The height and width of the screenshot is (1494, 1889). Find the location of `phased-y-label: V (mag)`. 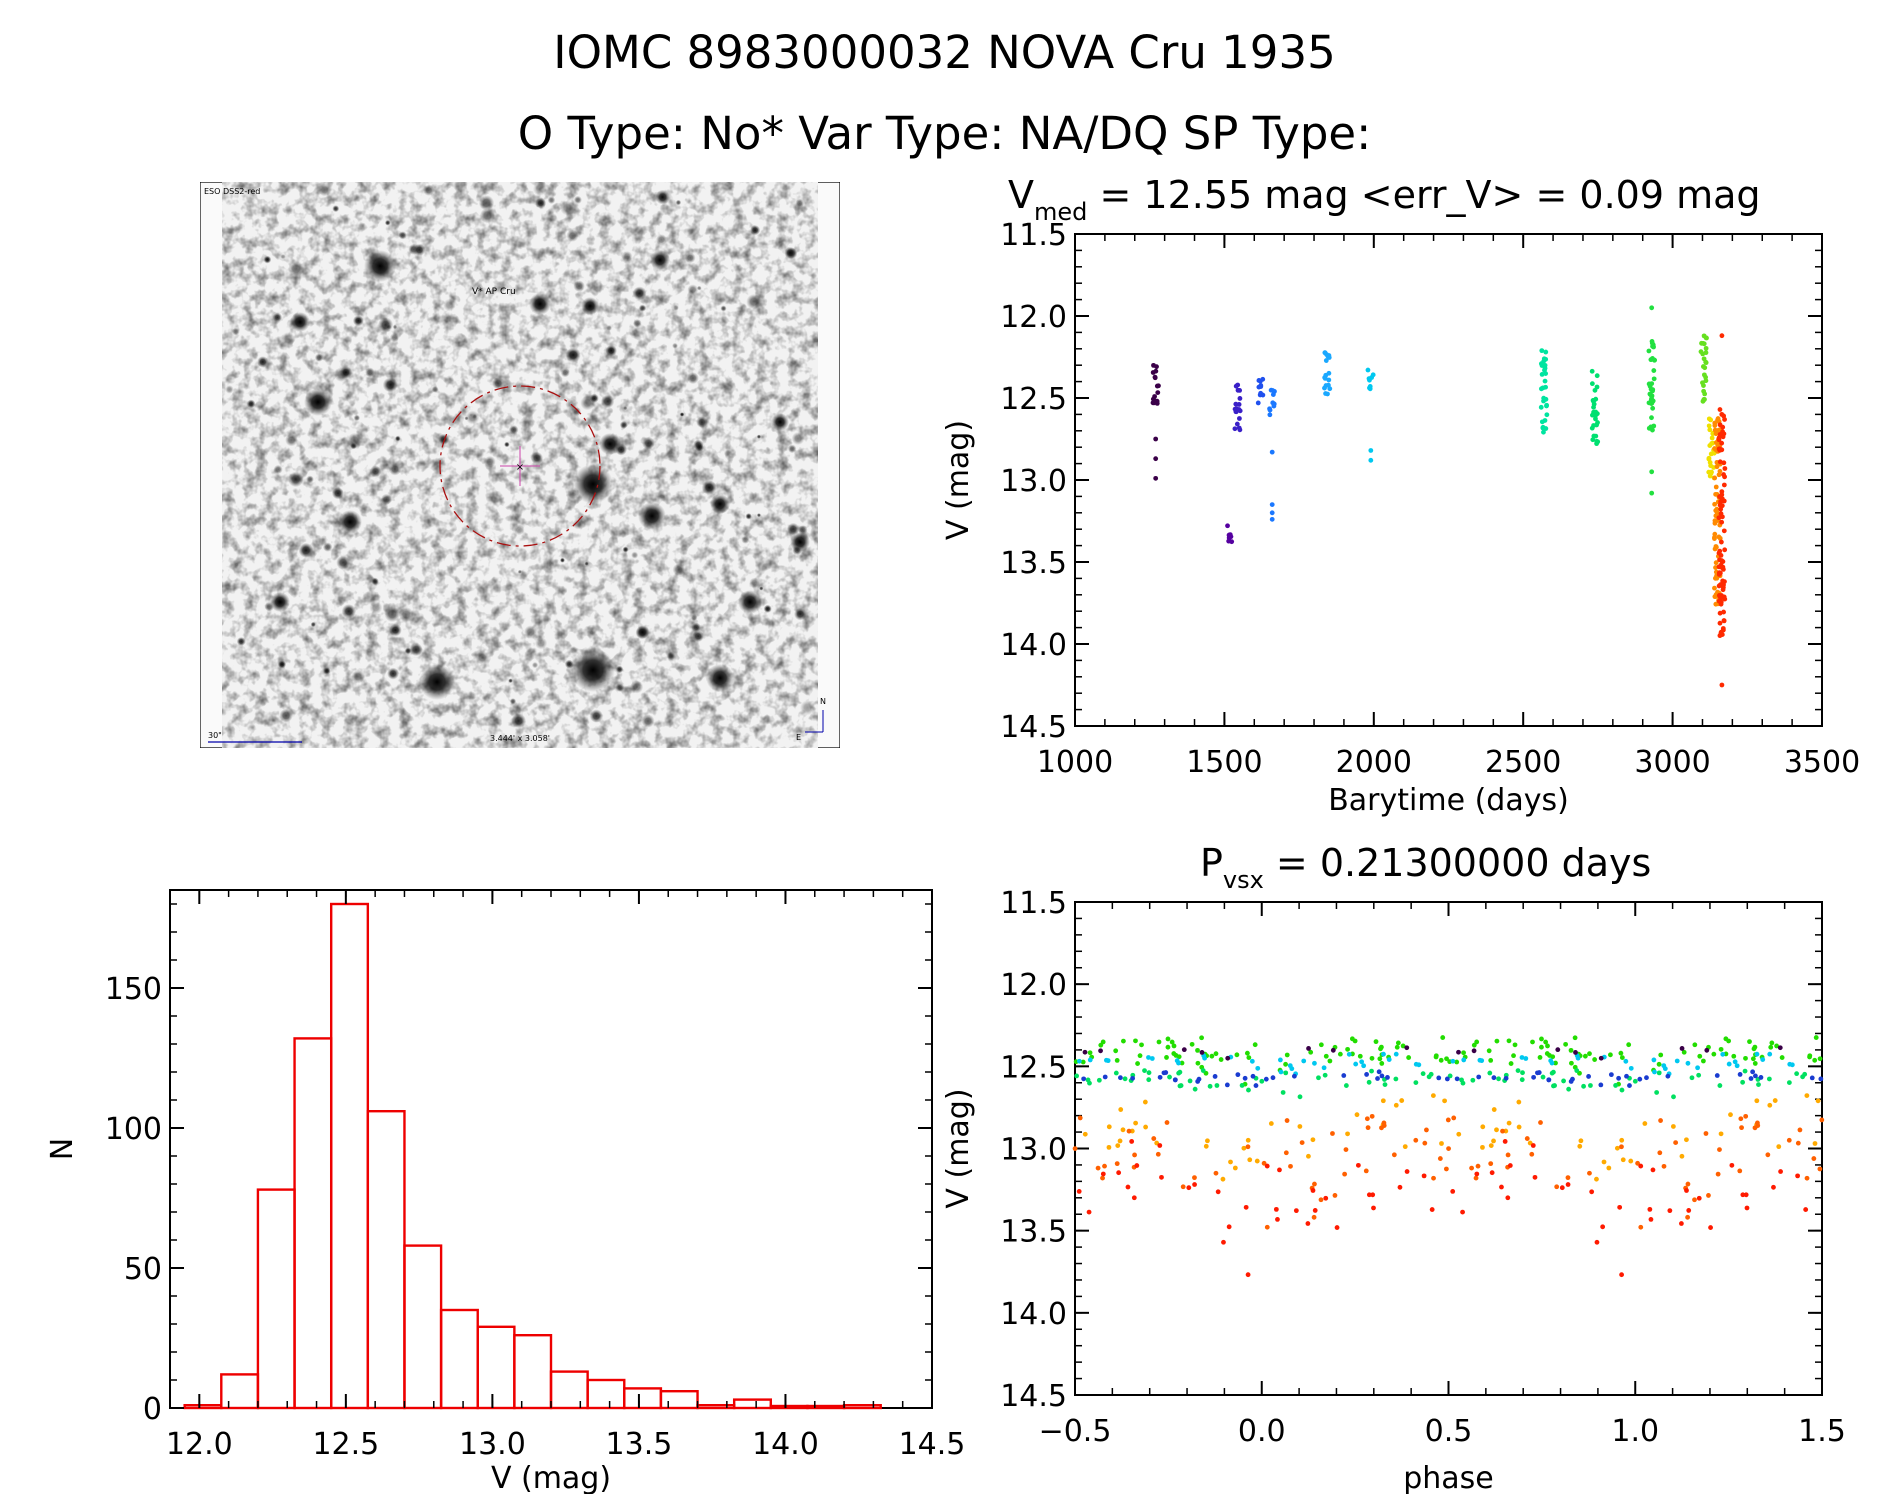

phased-y-label: V (mag) is located at coordinates (958, 1148).